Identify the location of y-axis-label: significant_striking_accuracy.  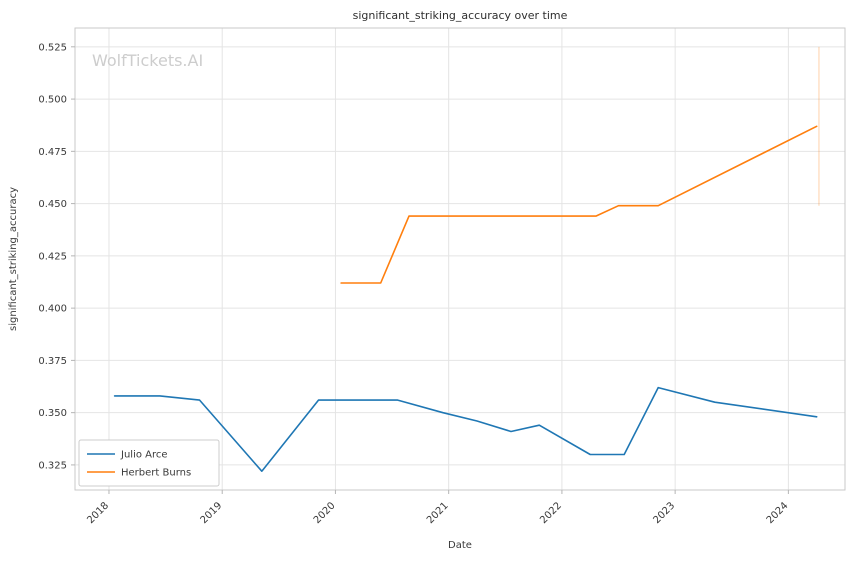
(13, 259).